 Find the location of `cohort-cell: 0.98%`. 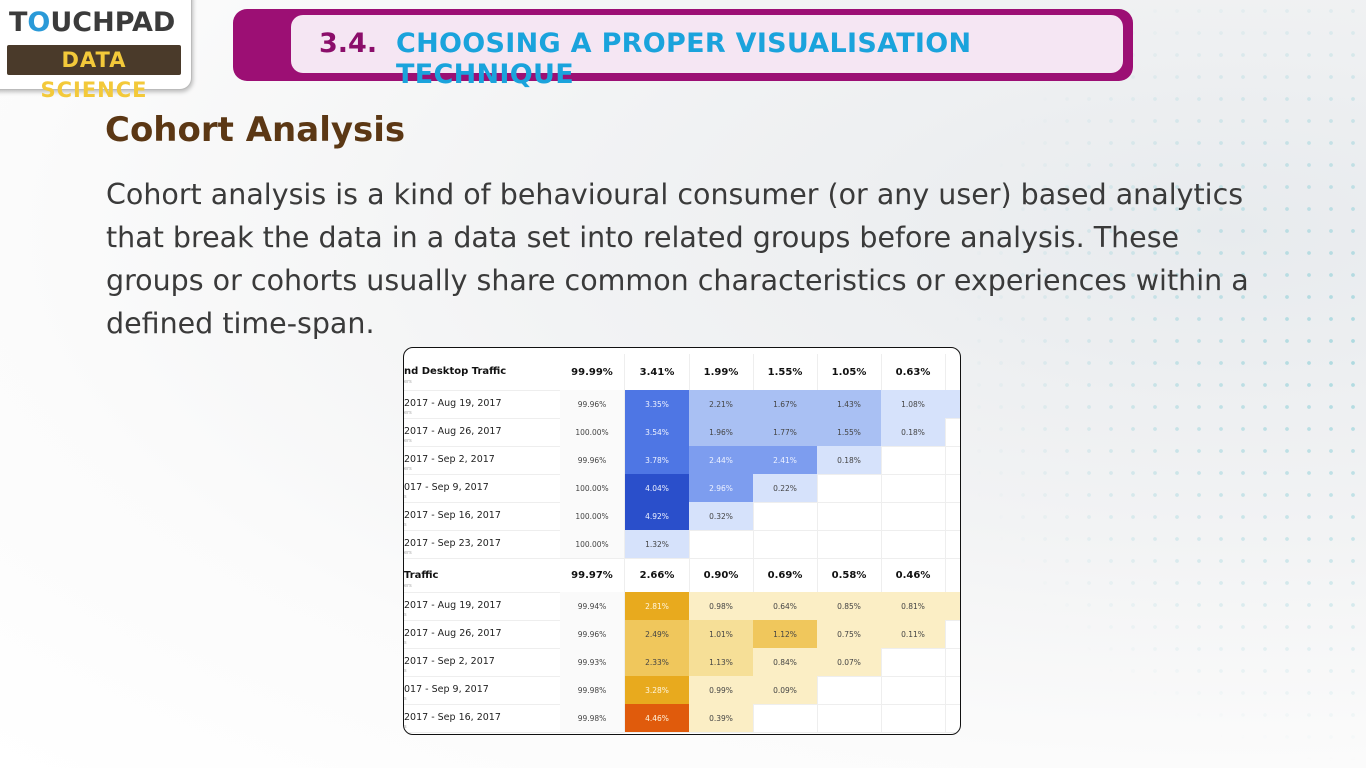

cohort-cell: 0.98% is located at coordinates (721, 606).